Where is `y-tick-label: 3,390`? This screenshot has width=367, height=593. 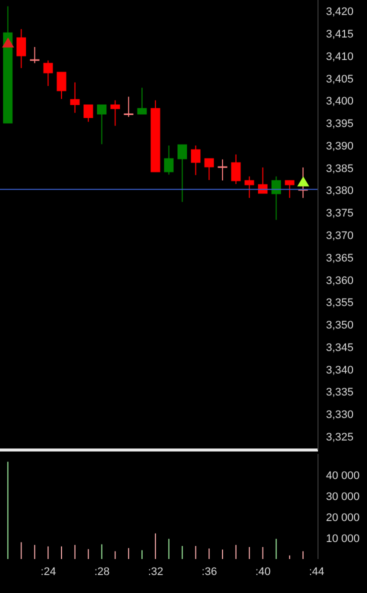
y-tick-label: 3,390 is located at coordinates (340, 146).